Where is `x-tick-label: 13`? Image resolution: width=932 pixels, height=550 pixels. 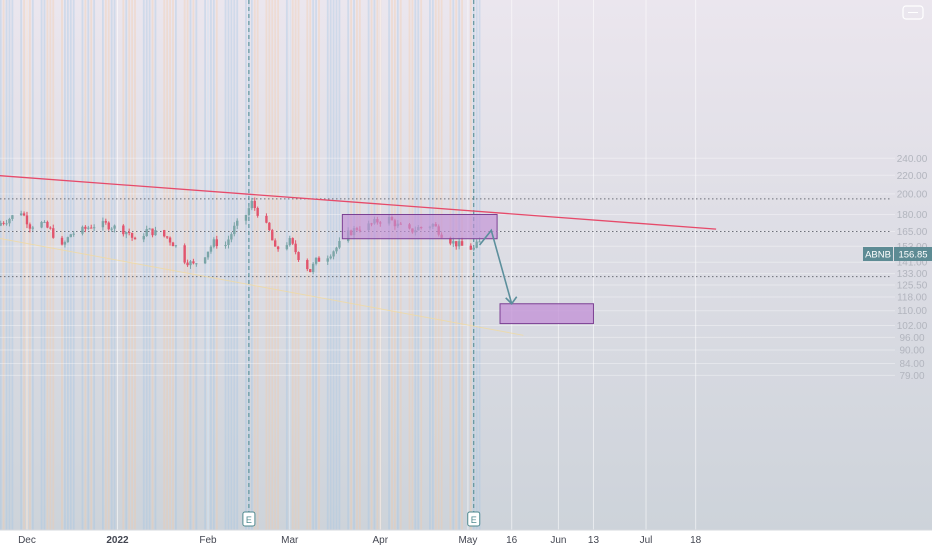
x-tick-label: 13 is located at coordinates (594, 540).